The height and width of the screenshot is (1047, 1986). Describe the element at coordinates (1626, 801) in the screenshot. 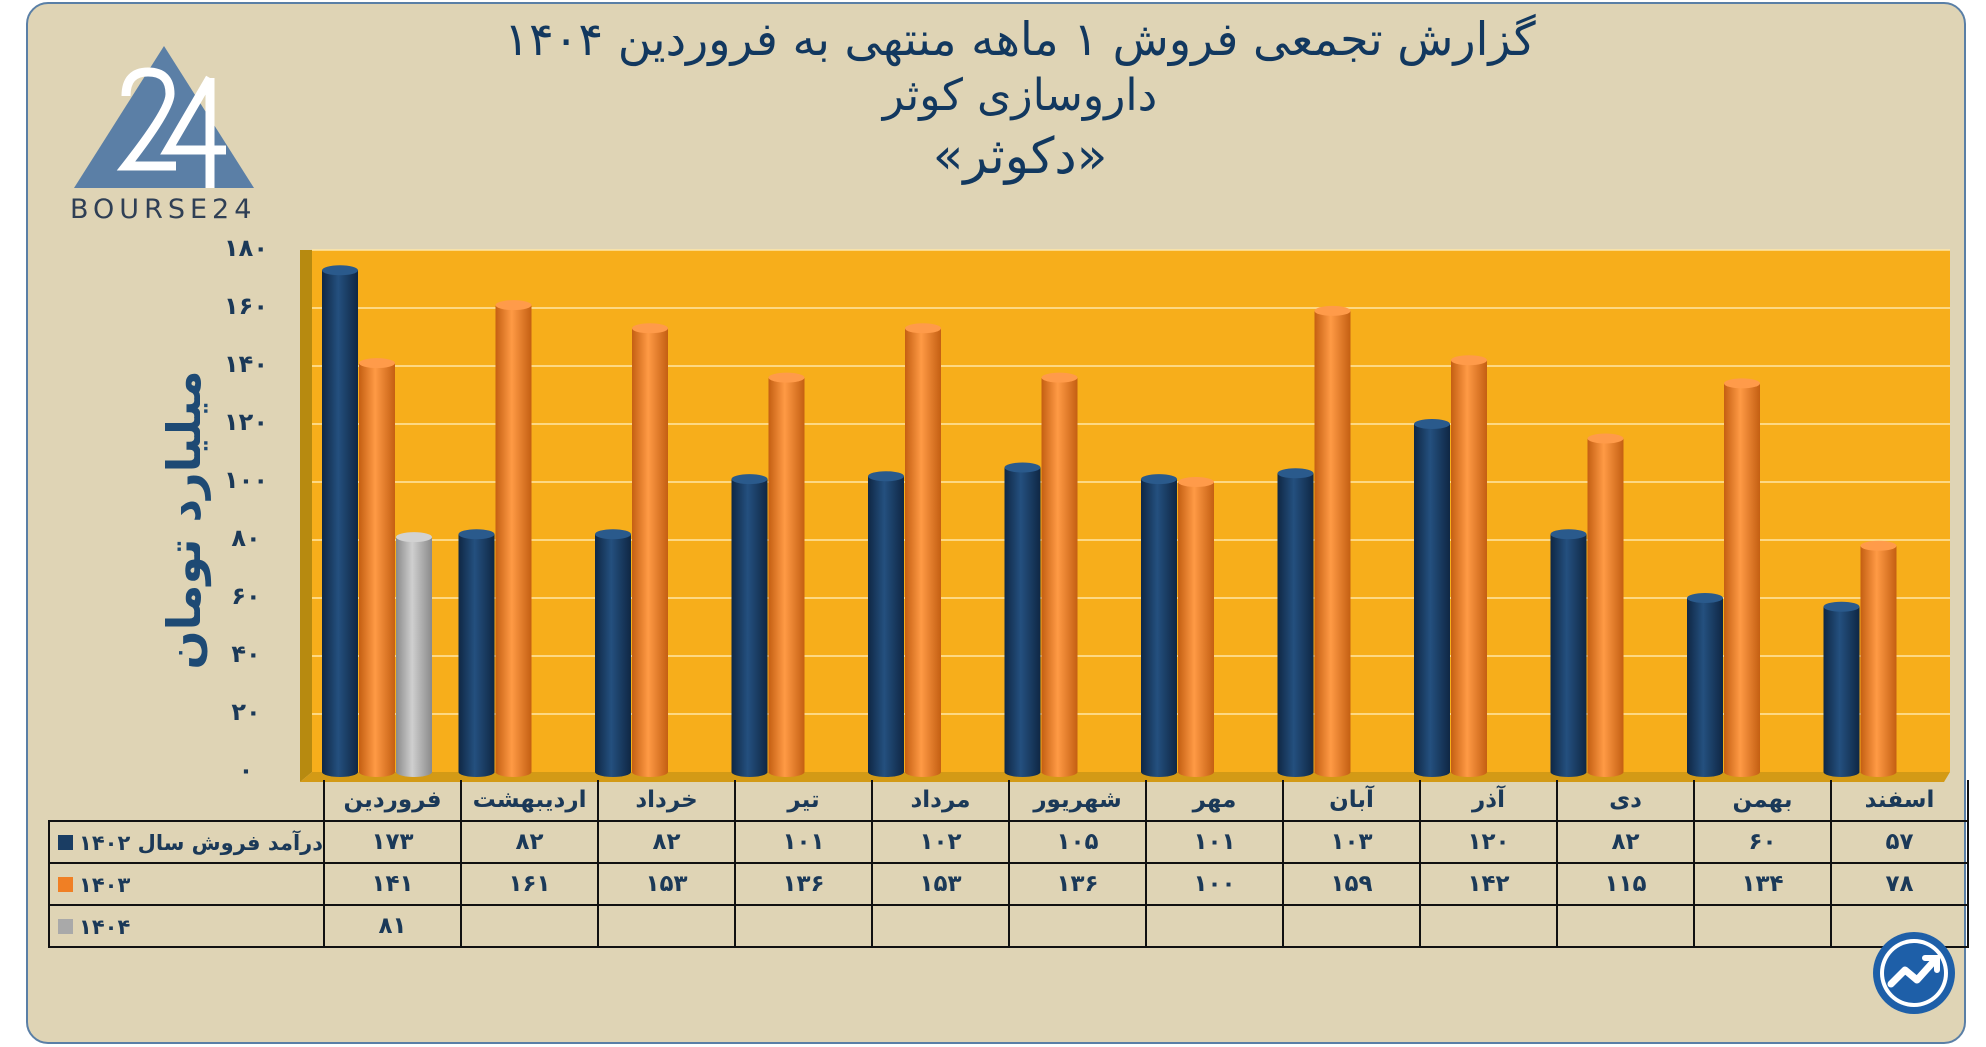

I see `category-label: دی` at that location.